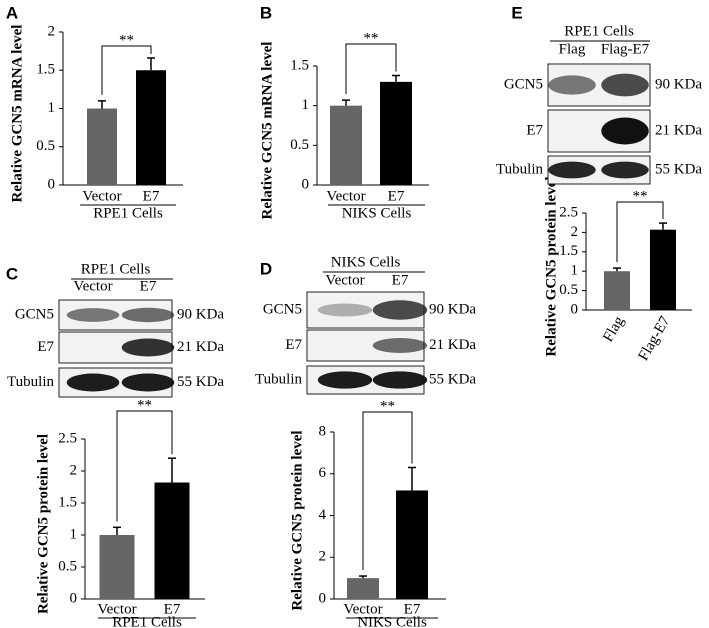  Describe the element at coordinates (12, 12) in the screenshot. I see `panel-letter: A` at that location.